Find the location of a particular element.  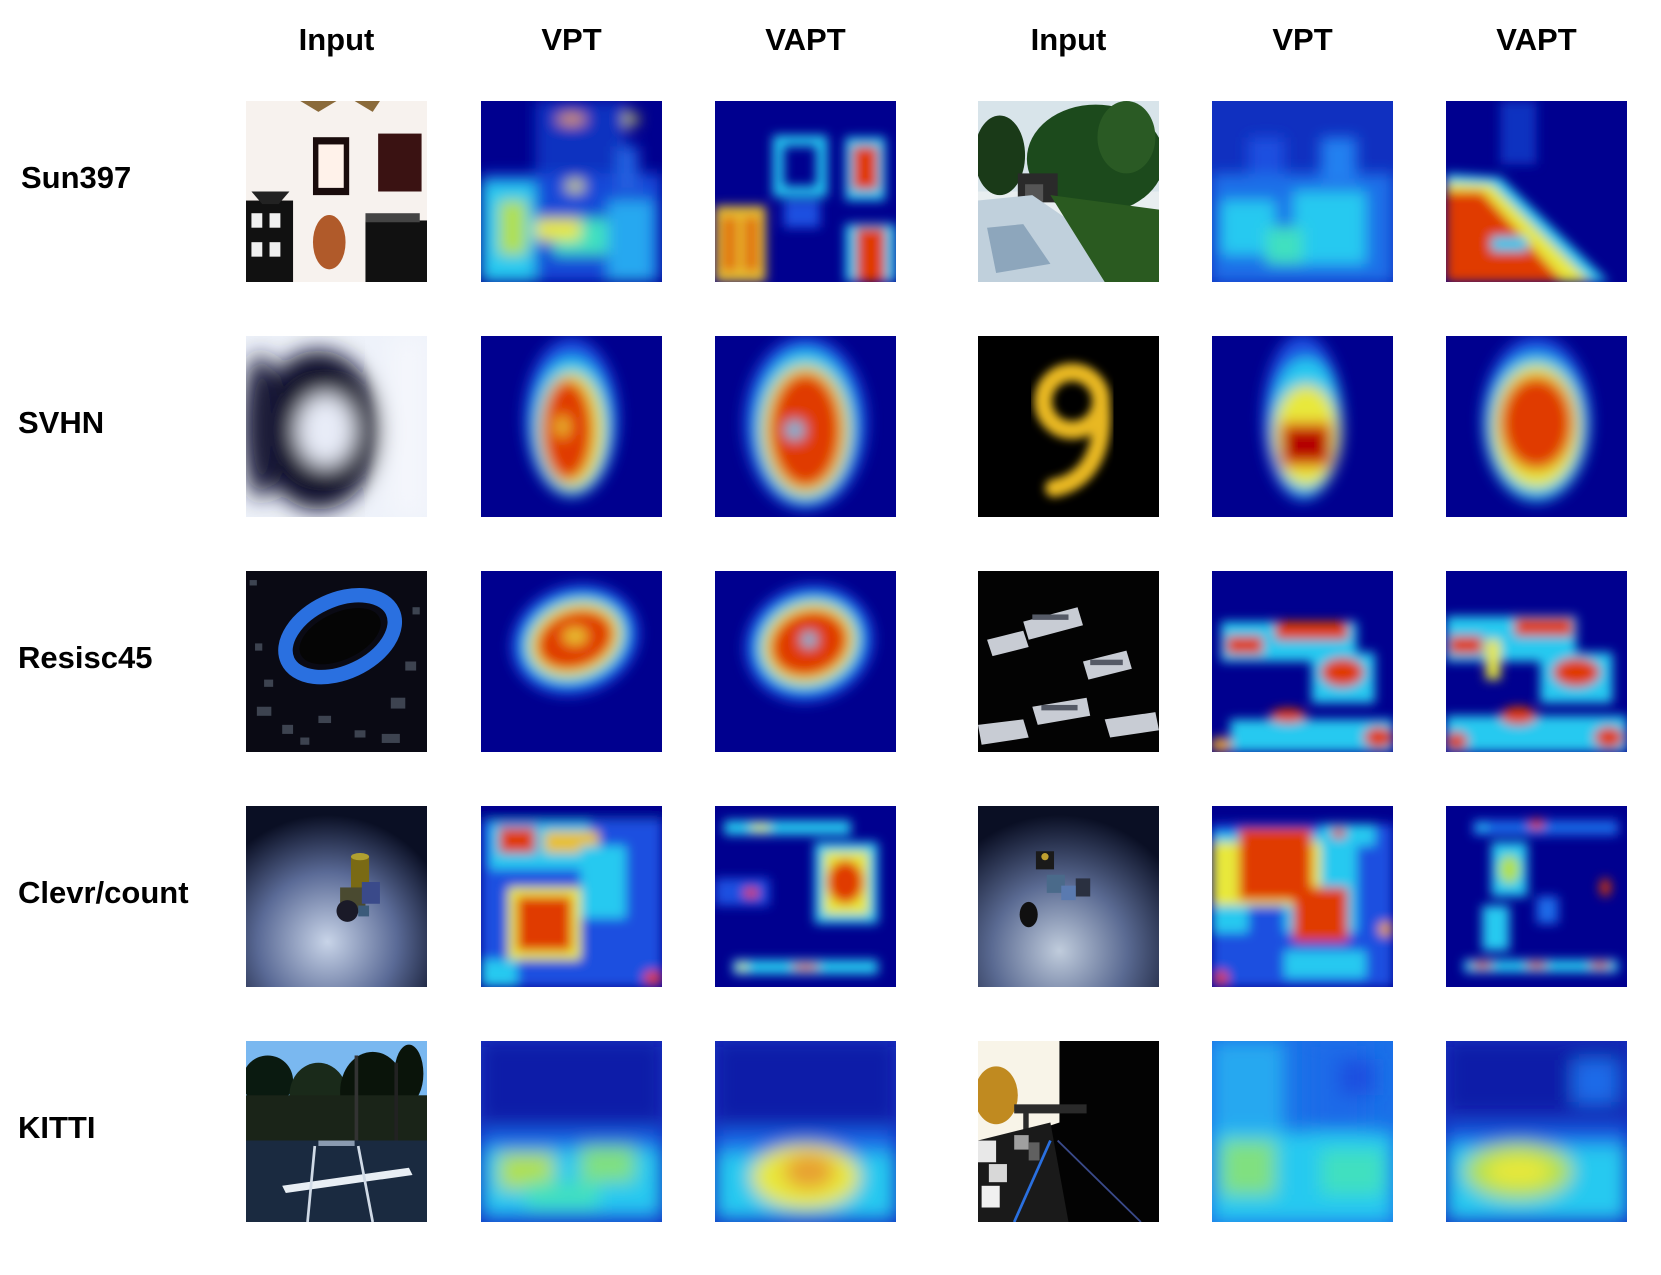

vapt-heatmap-kitti-b is located at coordinates (1536, 1131).